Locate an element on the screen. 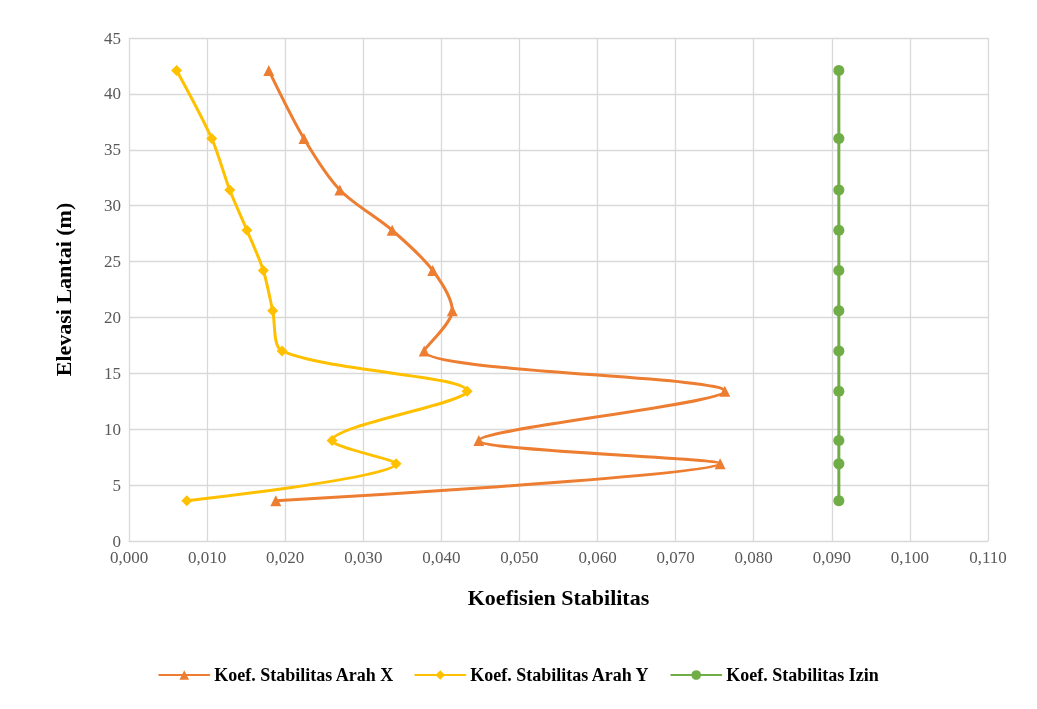 Image resolution: width=1037 pixels, height=709 pixels. y-tick-label: 15 is located at coordinates (112, 373).